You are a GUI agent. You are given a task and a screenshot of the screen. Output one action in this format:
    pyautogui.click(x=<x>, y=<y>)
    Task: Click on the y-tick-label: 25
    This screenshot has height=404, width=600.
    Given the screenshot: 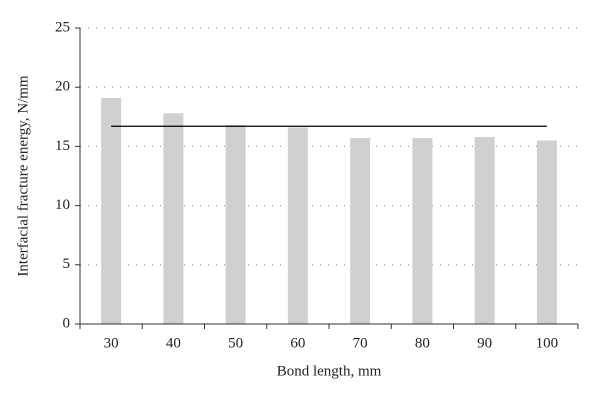 What is the action you would take?
    pyautogui.click(x=62, y=27)
    